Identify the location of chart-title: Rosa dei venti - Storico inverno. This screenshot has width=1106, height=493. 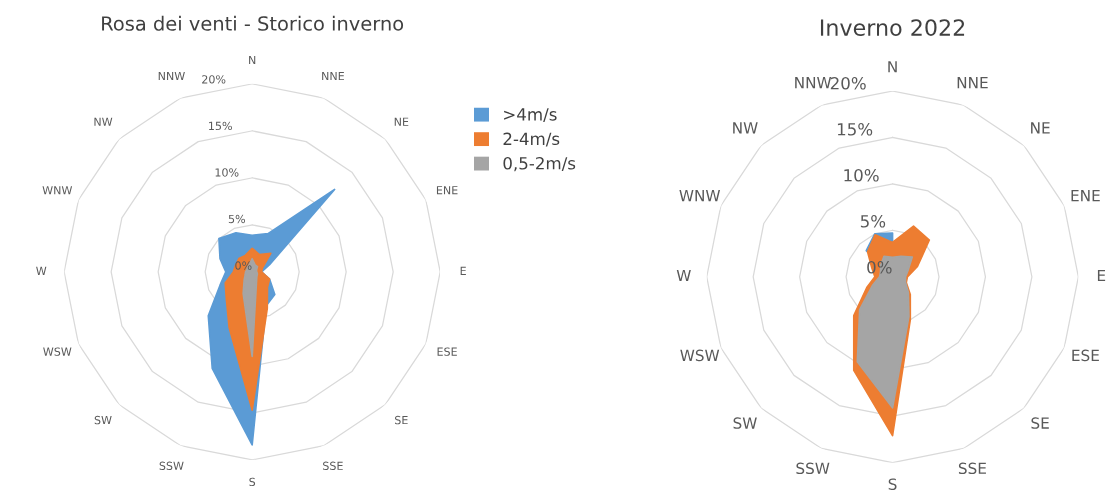
(253, 23).